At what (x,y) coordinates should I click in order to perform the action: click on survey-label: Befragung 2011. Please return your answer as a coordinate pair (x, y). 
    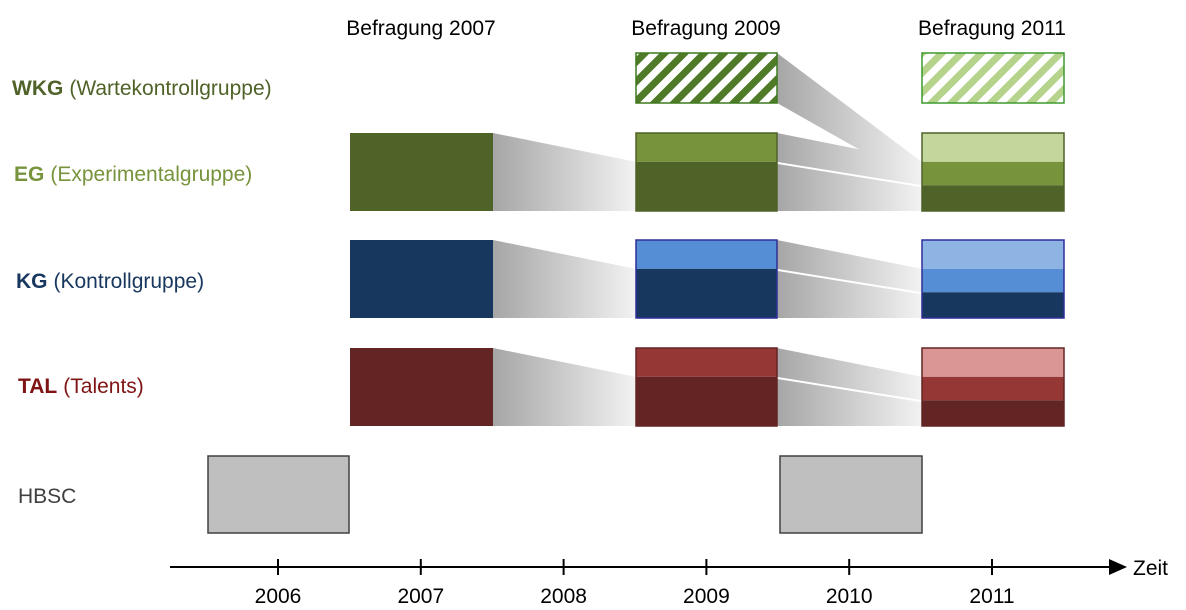
    Looking at the image, I should click on (992, 28).